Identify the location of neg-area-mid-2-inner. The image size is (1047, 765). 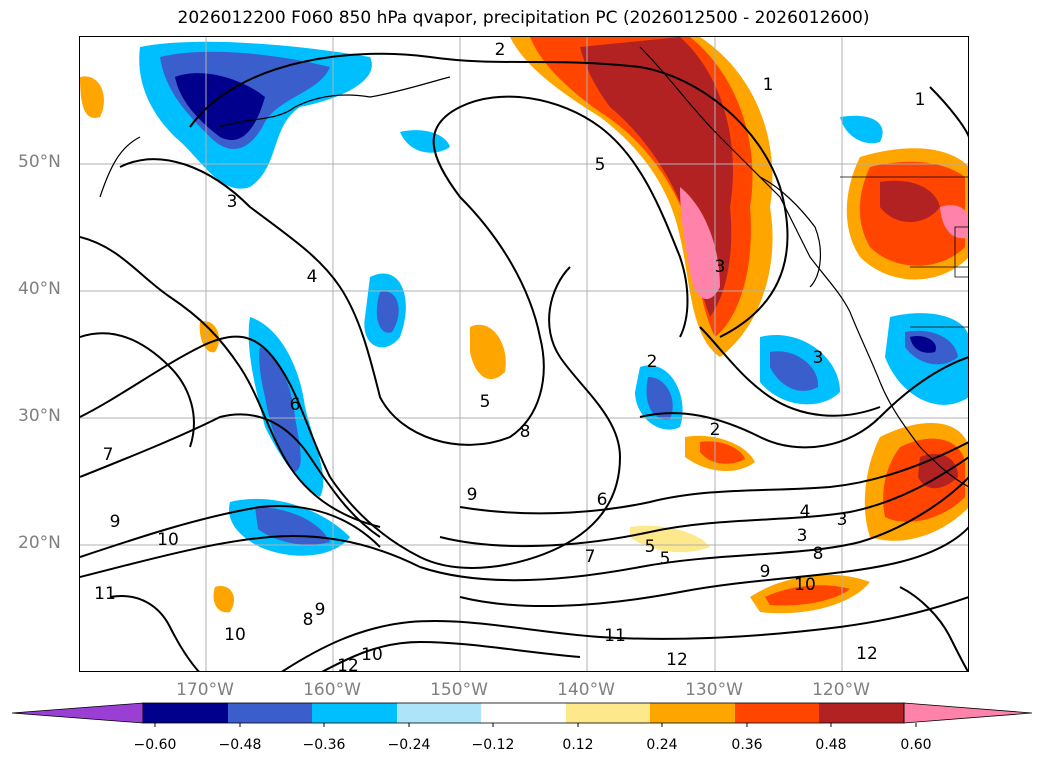
(659, 398).